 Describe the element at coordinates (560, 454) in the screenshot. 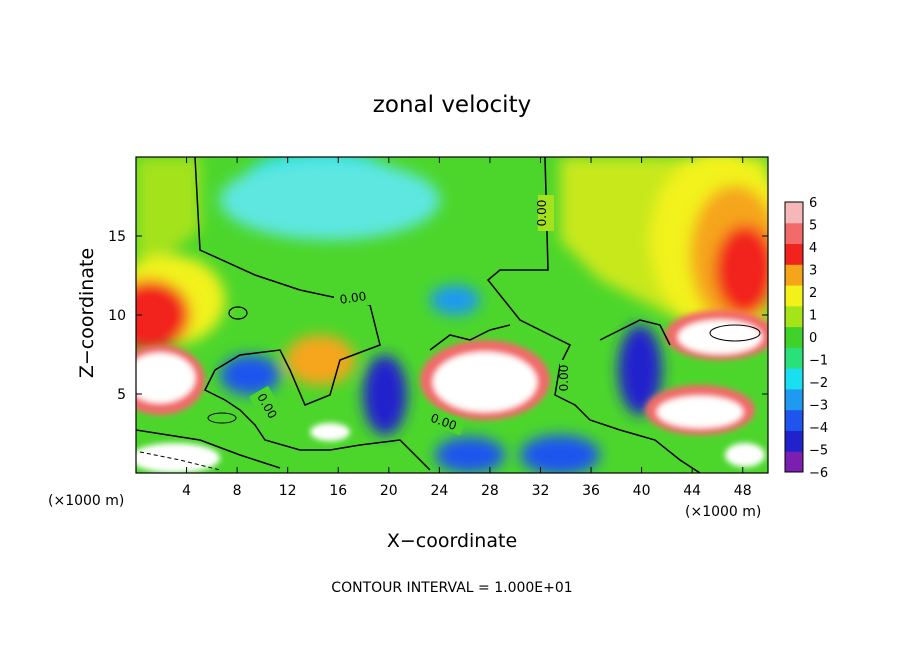

I see `heatmap-region-blue-bottom-right` at that location.